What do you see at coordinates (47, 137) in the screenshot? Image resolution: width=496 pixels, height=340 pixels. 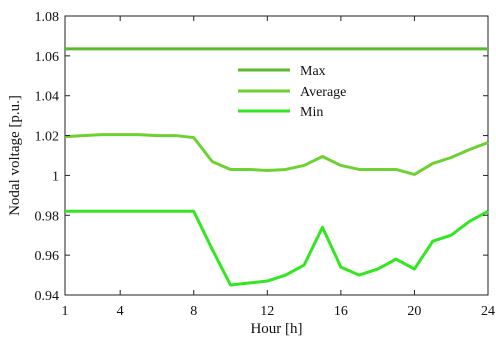 I see `y-tick-label: 1.02` at bounding box center [47, 137].